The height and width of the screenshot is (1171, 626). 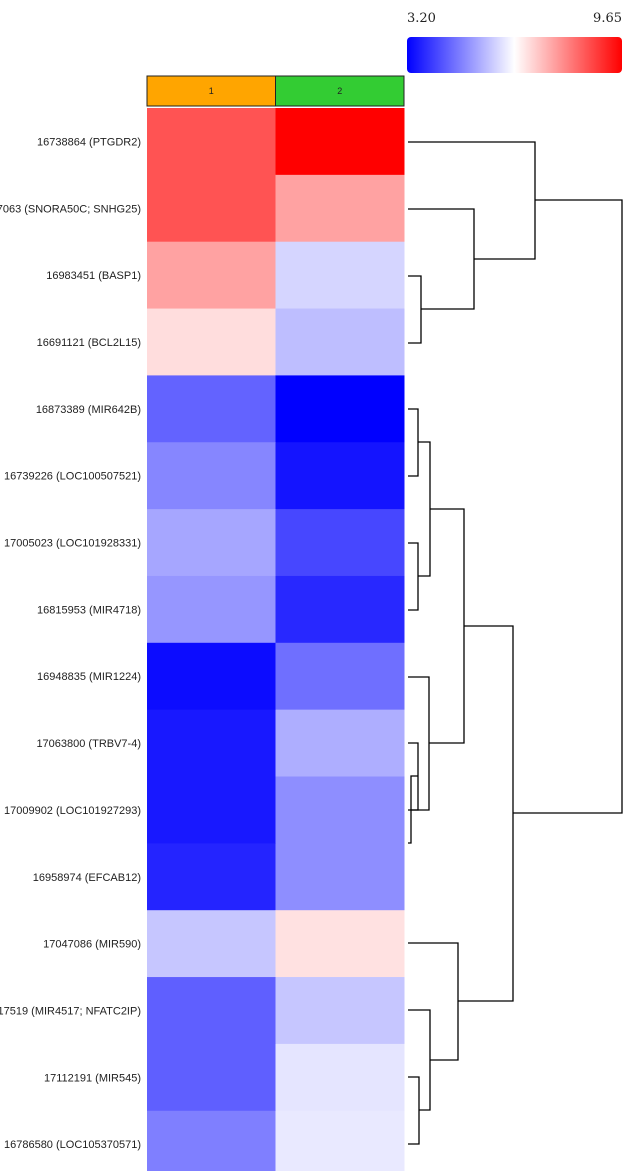 I want to click on row-label: 16786580 (LOC105370571), so click(x=72, y=1145).